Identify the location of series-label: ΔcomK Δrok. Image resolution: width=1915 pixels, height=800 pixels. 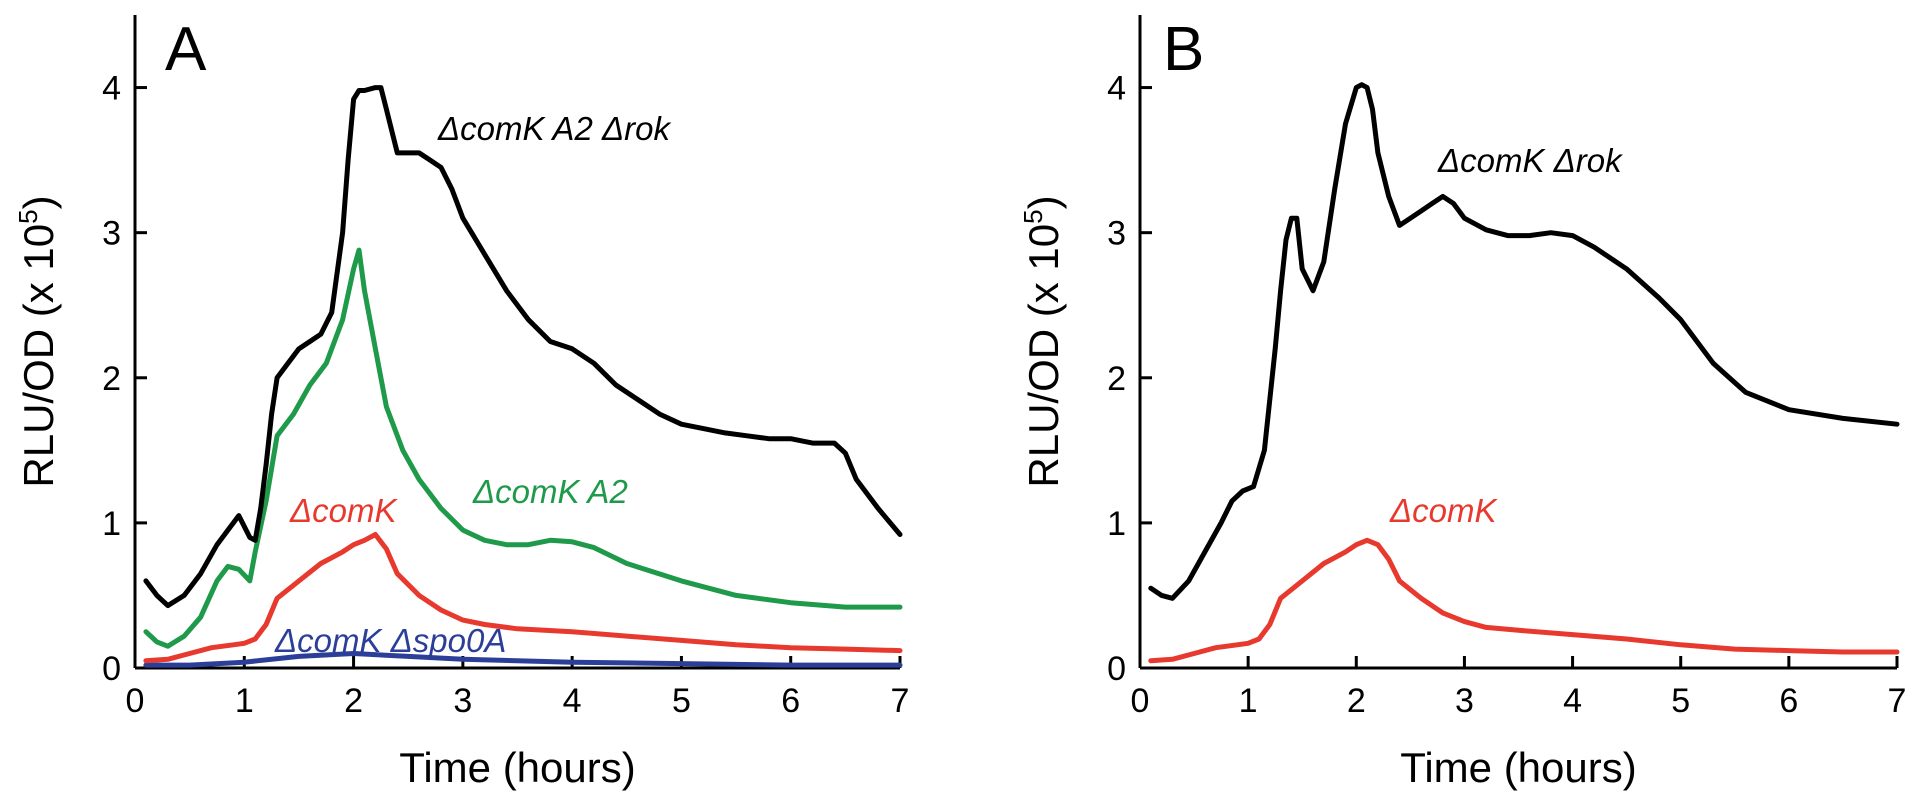
(1530, 160).